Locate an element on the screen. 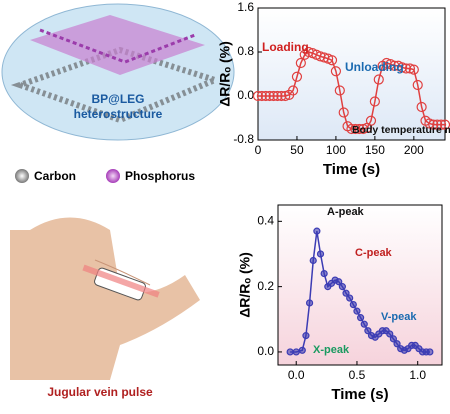 This screenshot has height=414, width=450. structure-label: heterostructure is located at coordinates (118, 114).